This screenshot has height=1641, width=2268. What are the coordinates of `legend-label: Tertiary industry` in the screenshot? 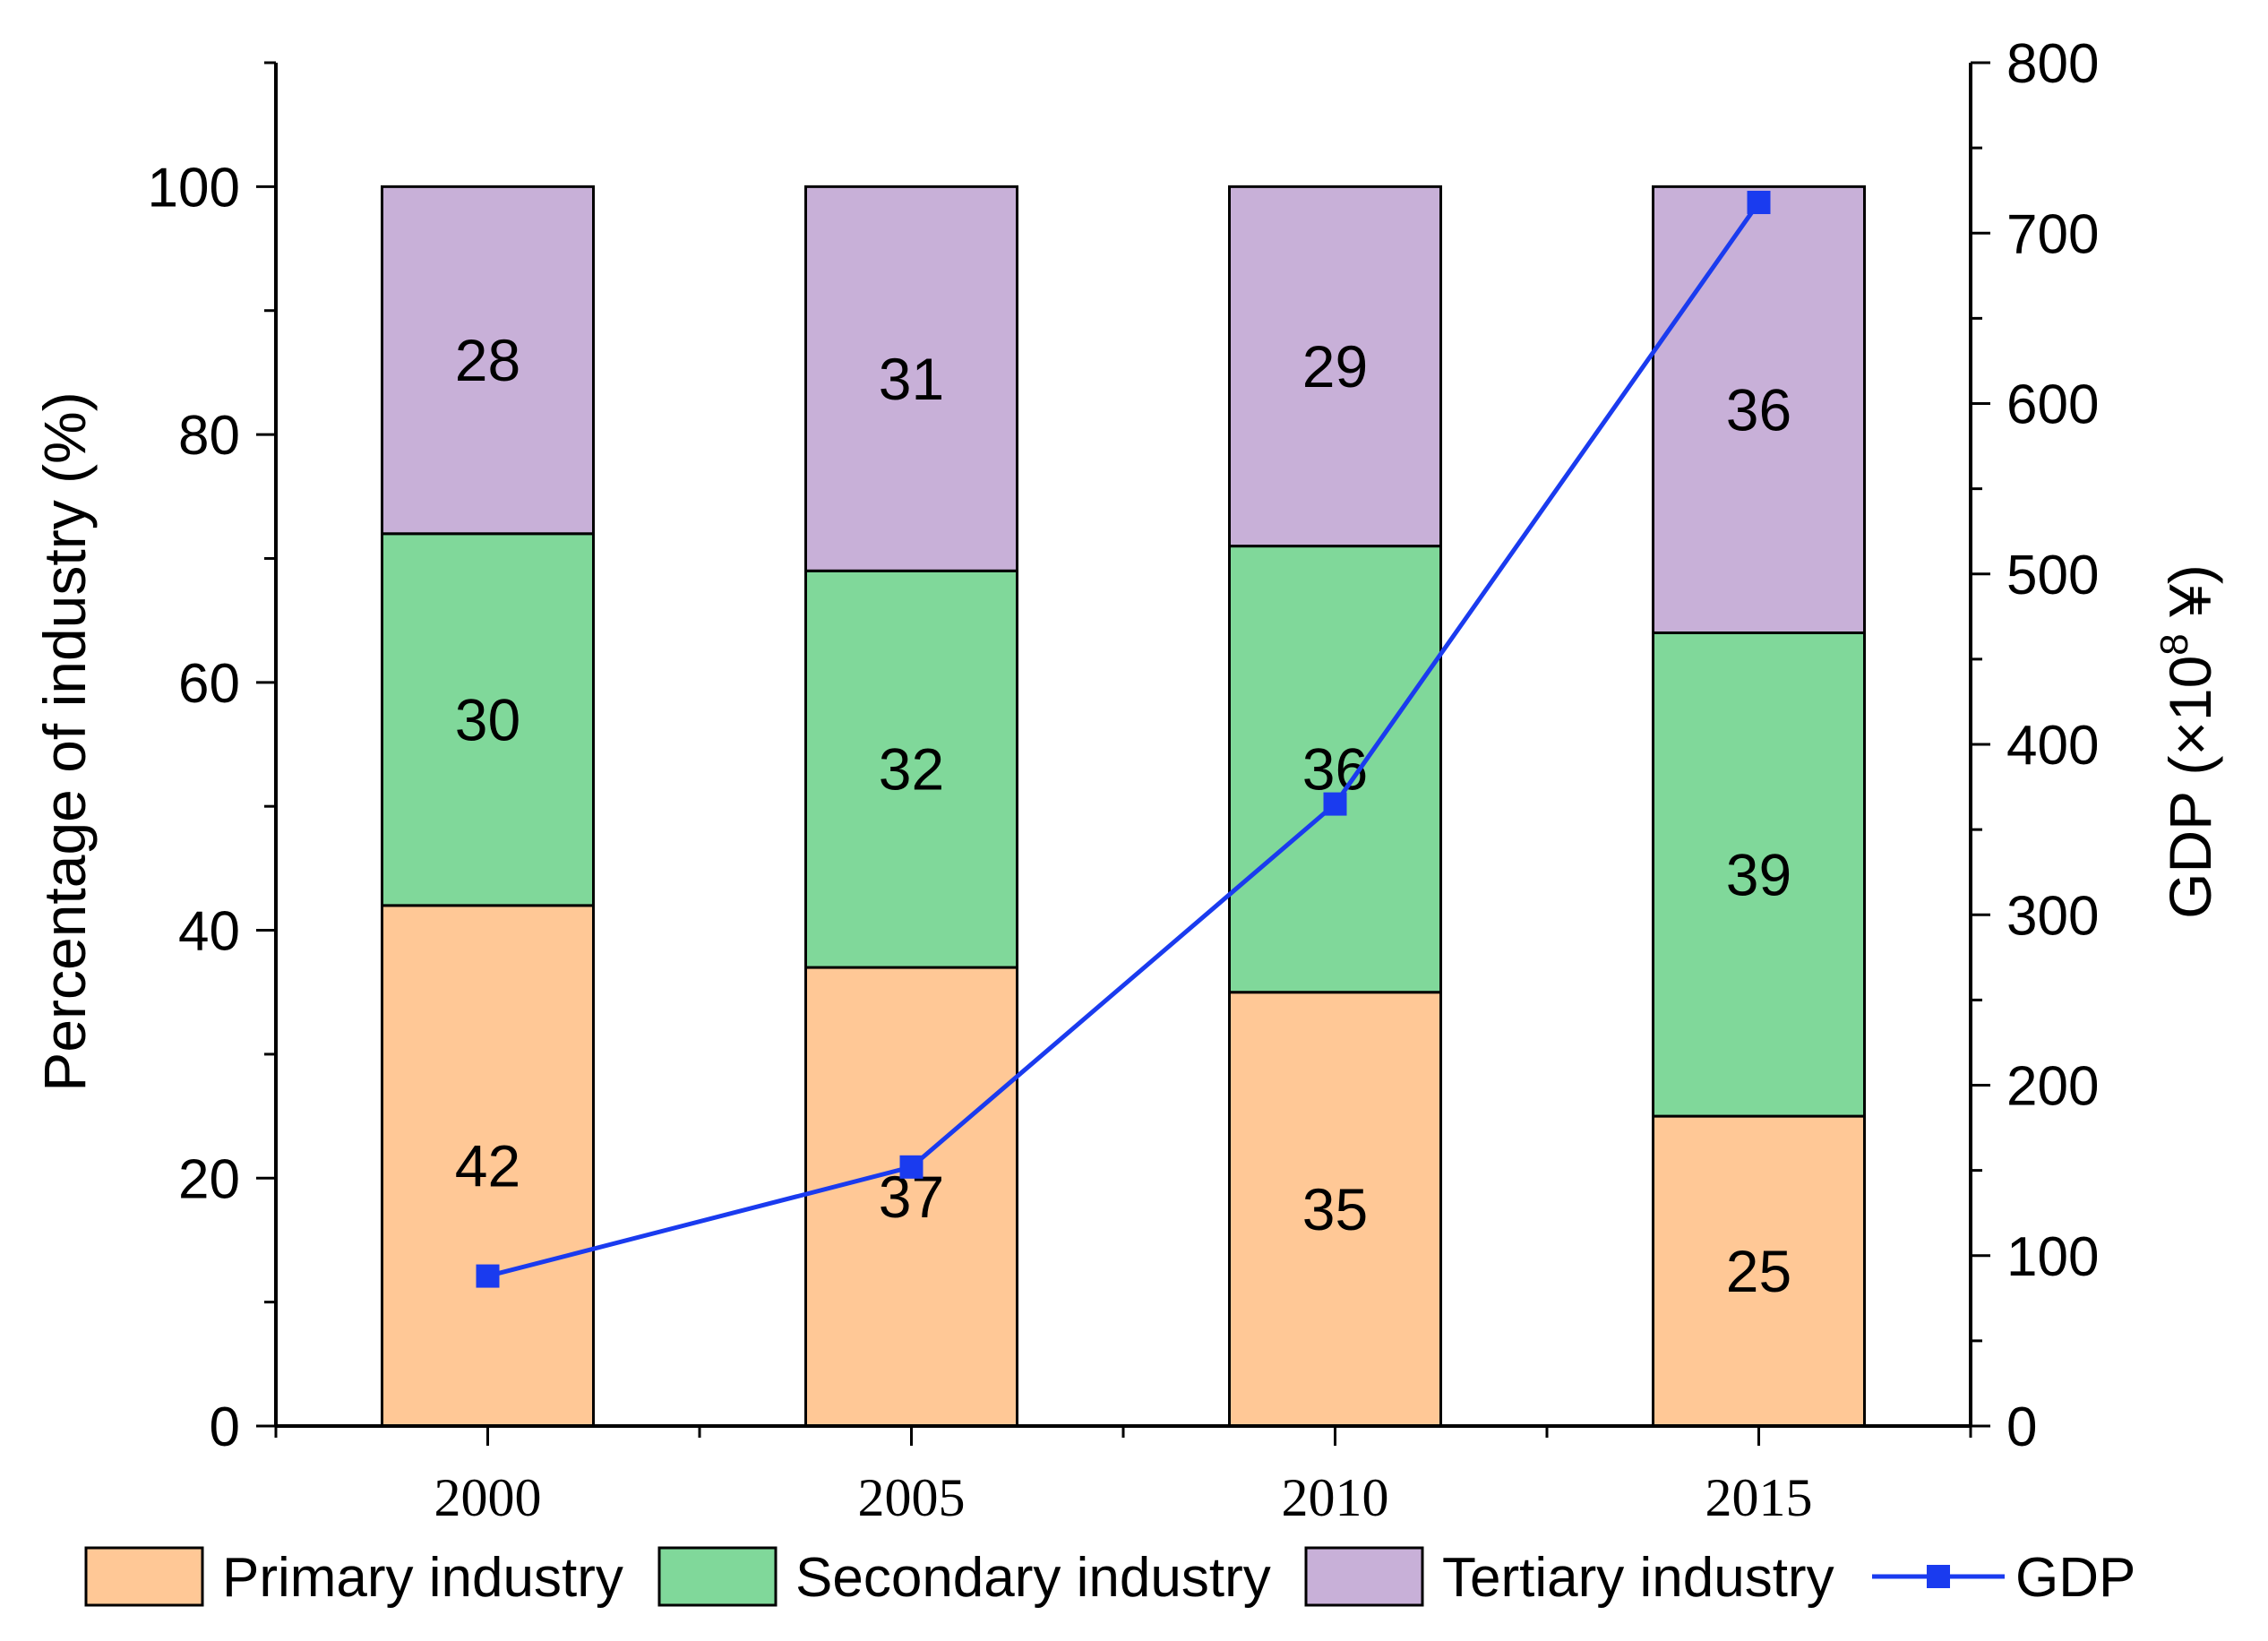 It's located at (1638, 1578).